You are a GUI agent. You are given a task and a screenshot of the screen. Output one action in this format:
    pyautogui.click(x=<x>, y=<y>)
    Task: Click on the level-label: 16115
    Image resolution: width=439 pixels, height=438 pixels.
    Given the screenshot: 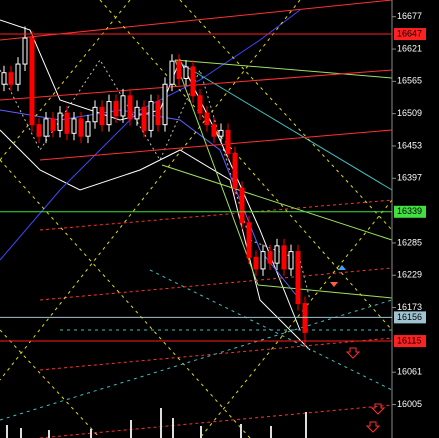 What is the action you would take?
    pyautogui.click(x=409, y=340)
    